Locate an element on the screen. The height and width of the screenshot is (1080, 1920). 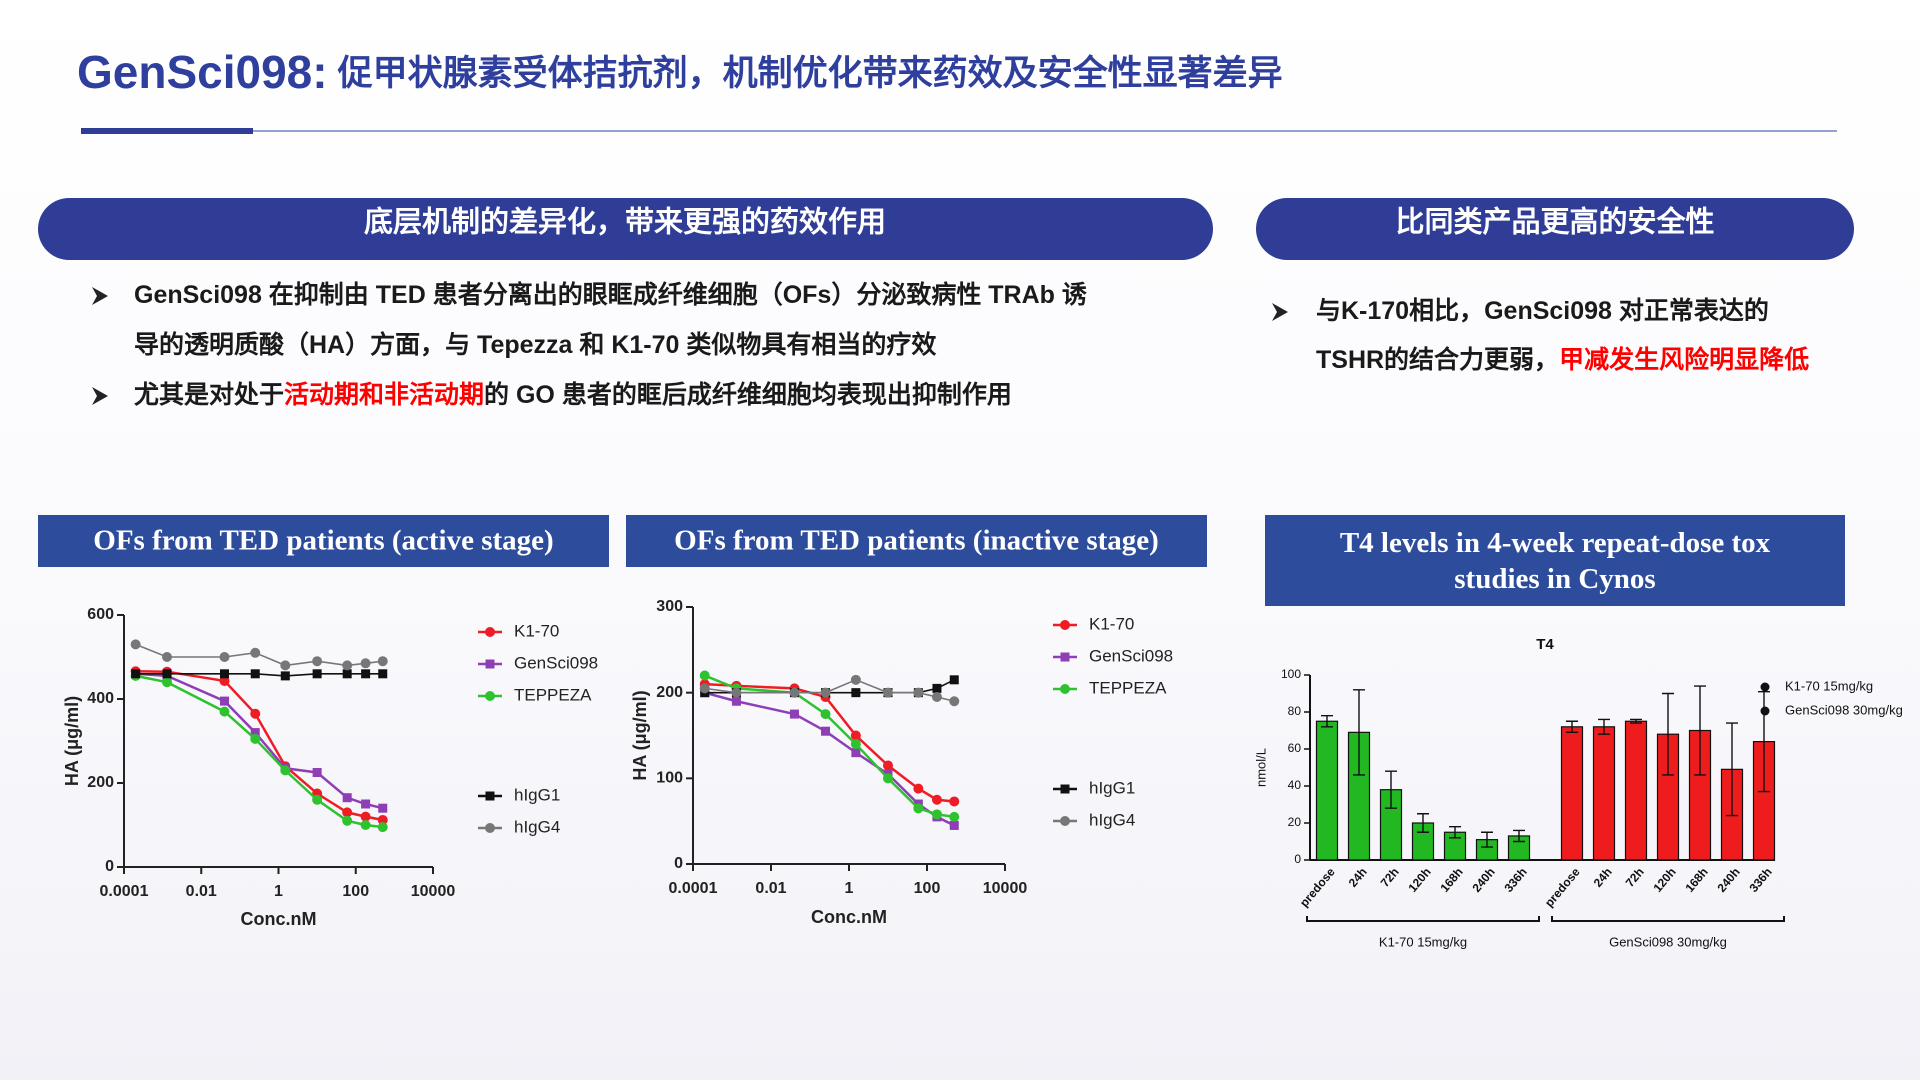
chart-header: OFs from TED patients (active stage) is located at coordinates (323, 541).